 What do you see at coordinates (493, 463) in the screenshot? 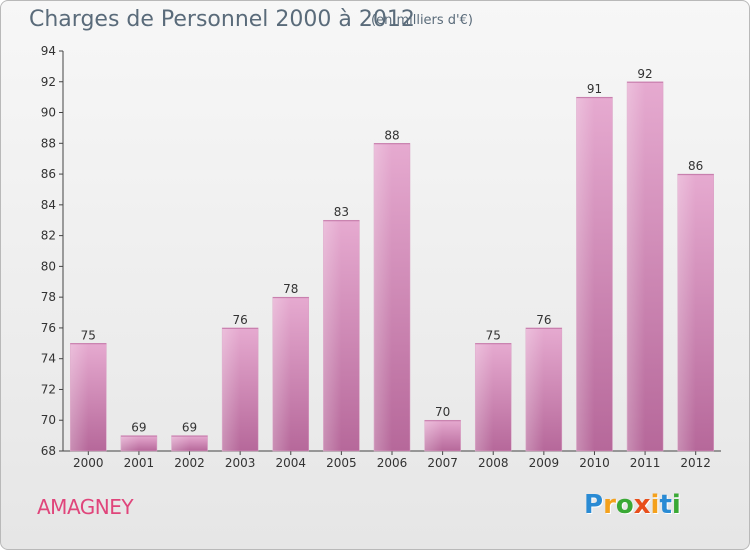
I see `x-tick-label: 2008` at bounding box center [493, 463].